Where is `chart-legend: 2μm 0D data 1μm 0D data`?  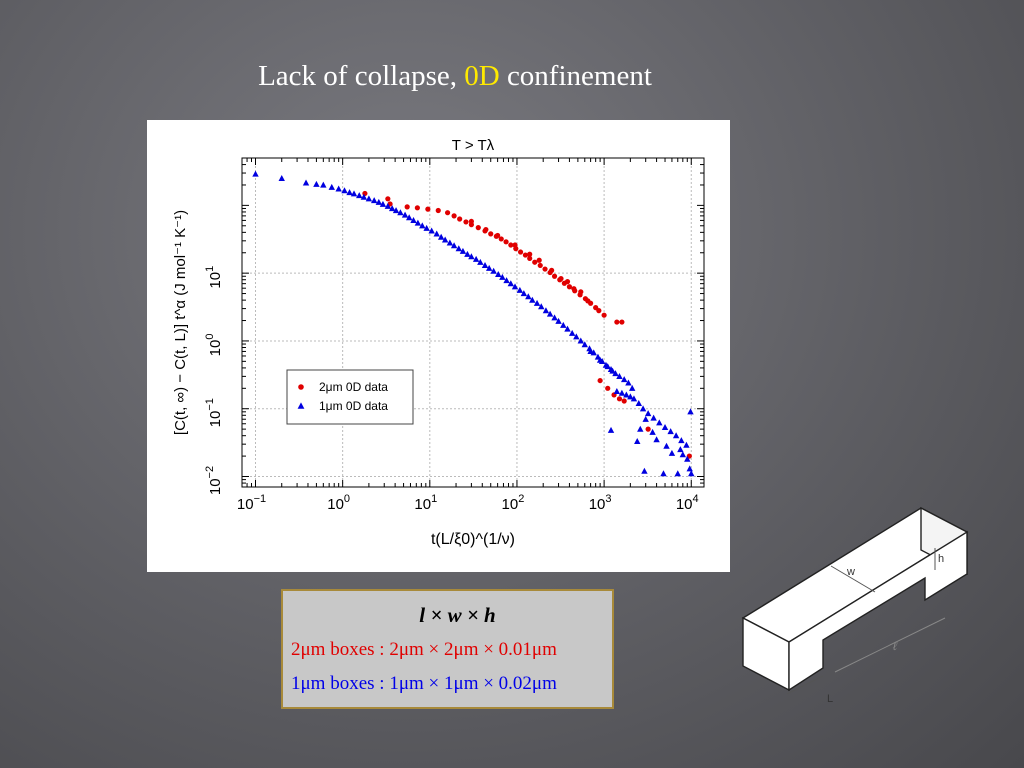
chart-legend: 2μm 0D data 1μm 0D data is located at coordinates (350, 397).